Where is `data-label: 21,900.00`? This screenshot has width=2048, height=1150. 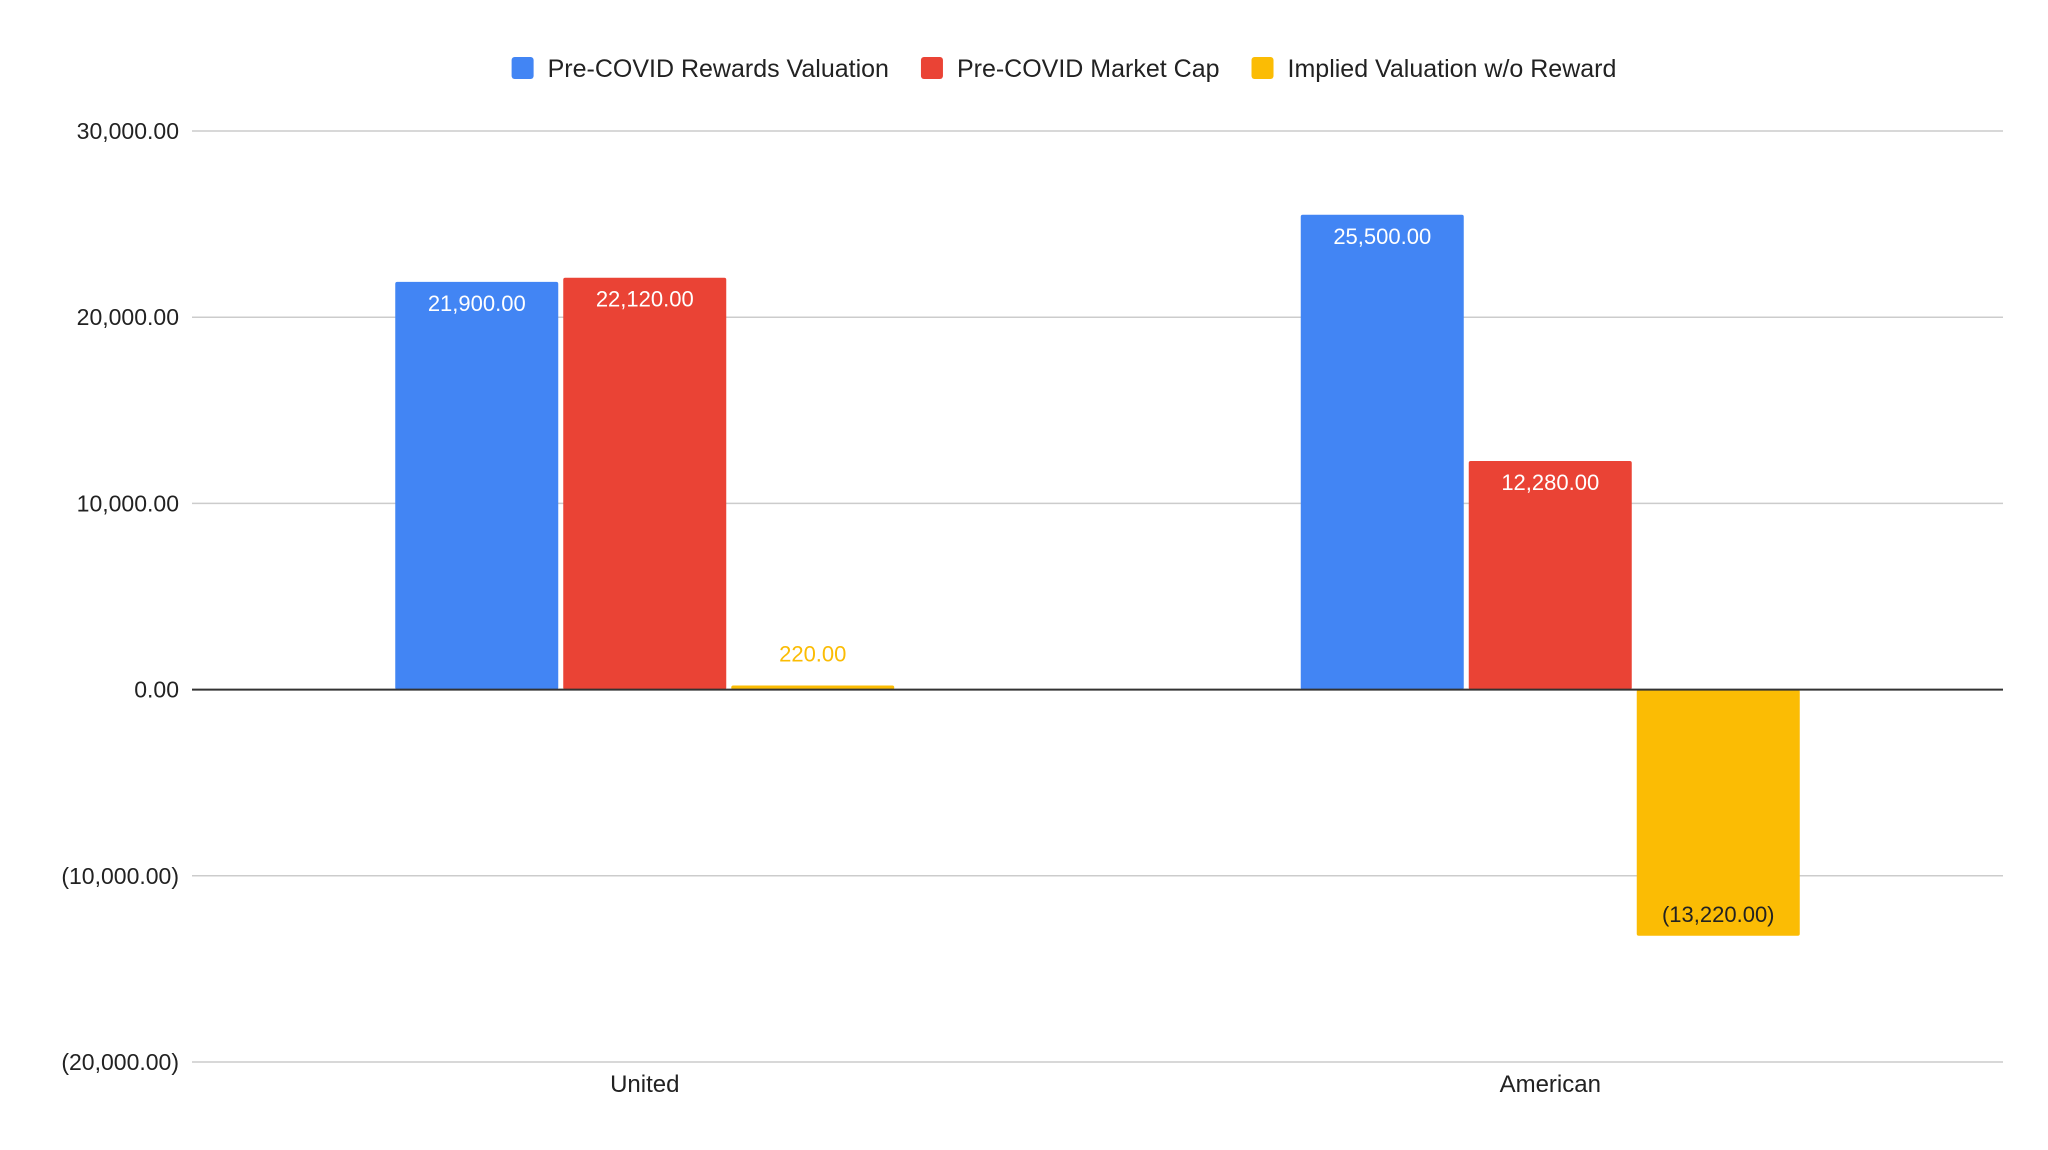
data-label: 21,900.00 is located at coordinates (477, 303).